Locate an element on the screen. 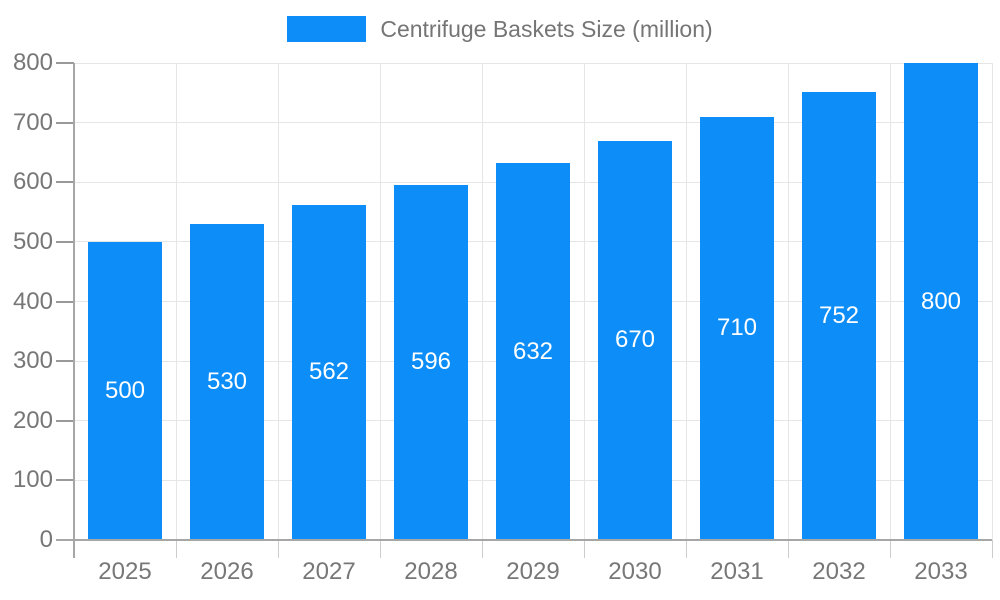 This screenshot has width=1000, height=600. x-axis-line is located at coordinates (524, 540).